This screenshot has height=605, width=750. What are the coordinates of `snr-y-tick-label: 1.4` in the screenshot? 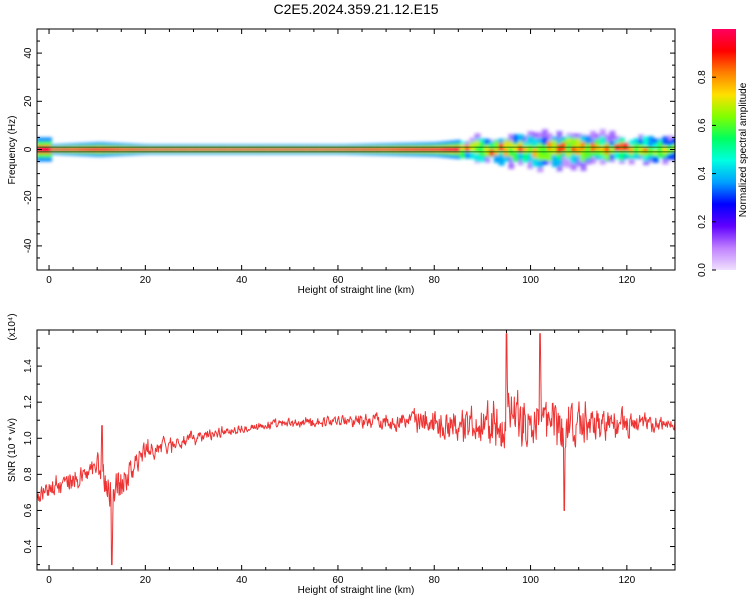 It's located at (28, 366).